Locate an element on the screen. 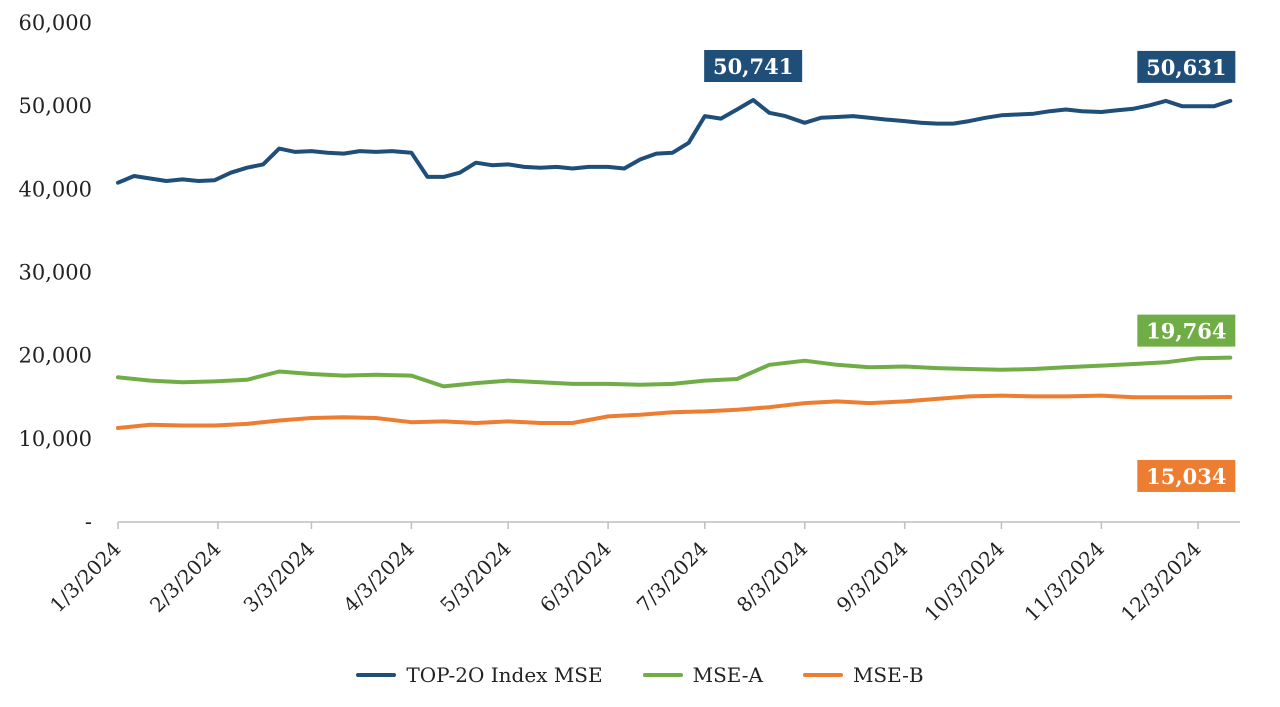  y-tick-label: 50,000 is located at coordinates (55, 106).